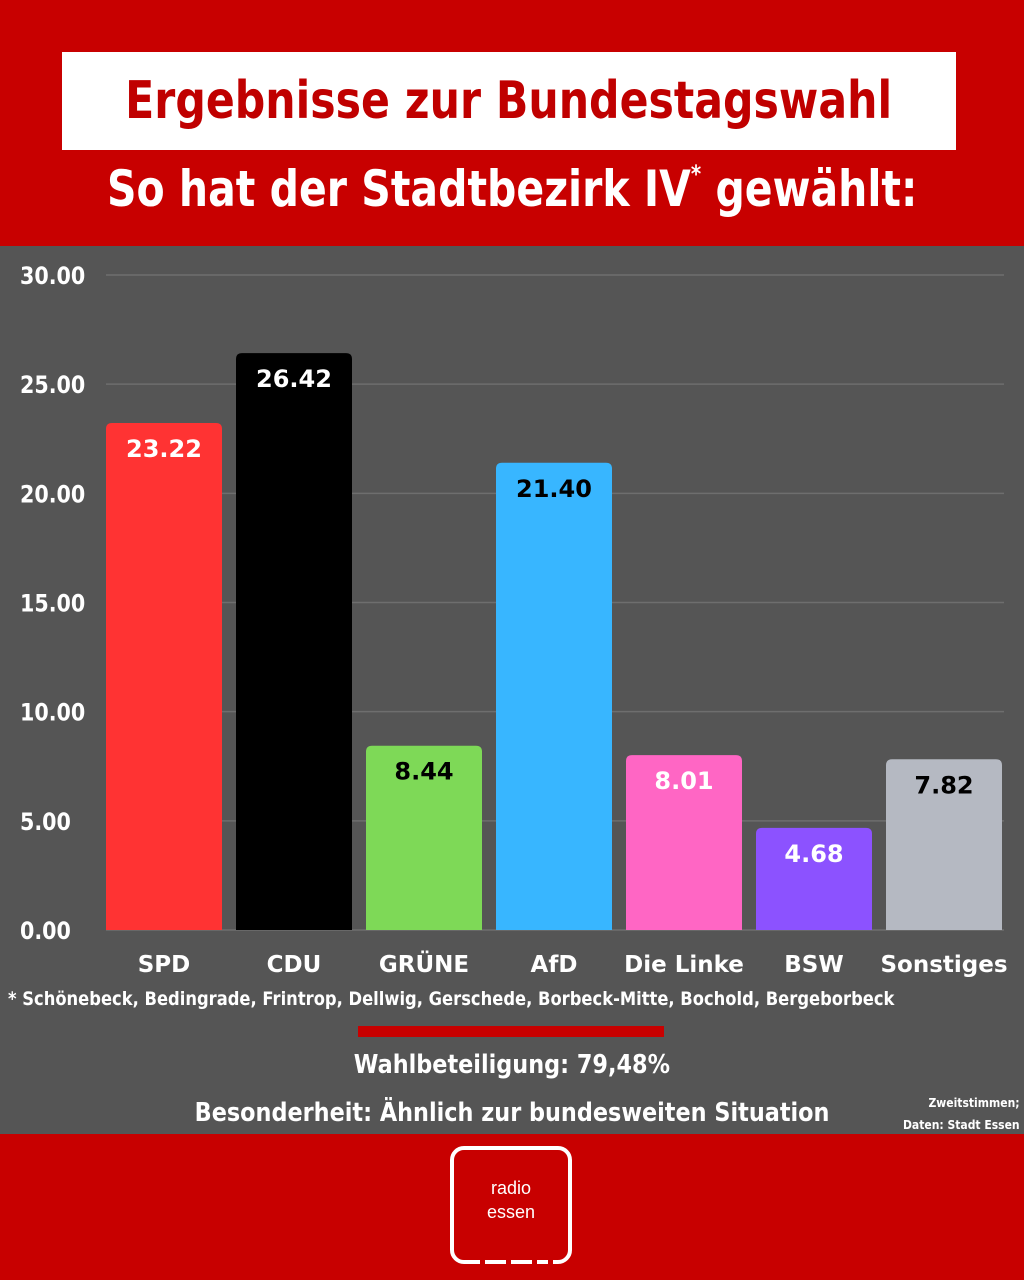  What do you see at coordinates (684, 842) in the screenshot?
I see `bar-die-linke` at bounding box center [684, 842].